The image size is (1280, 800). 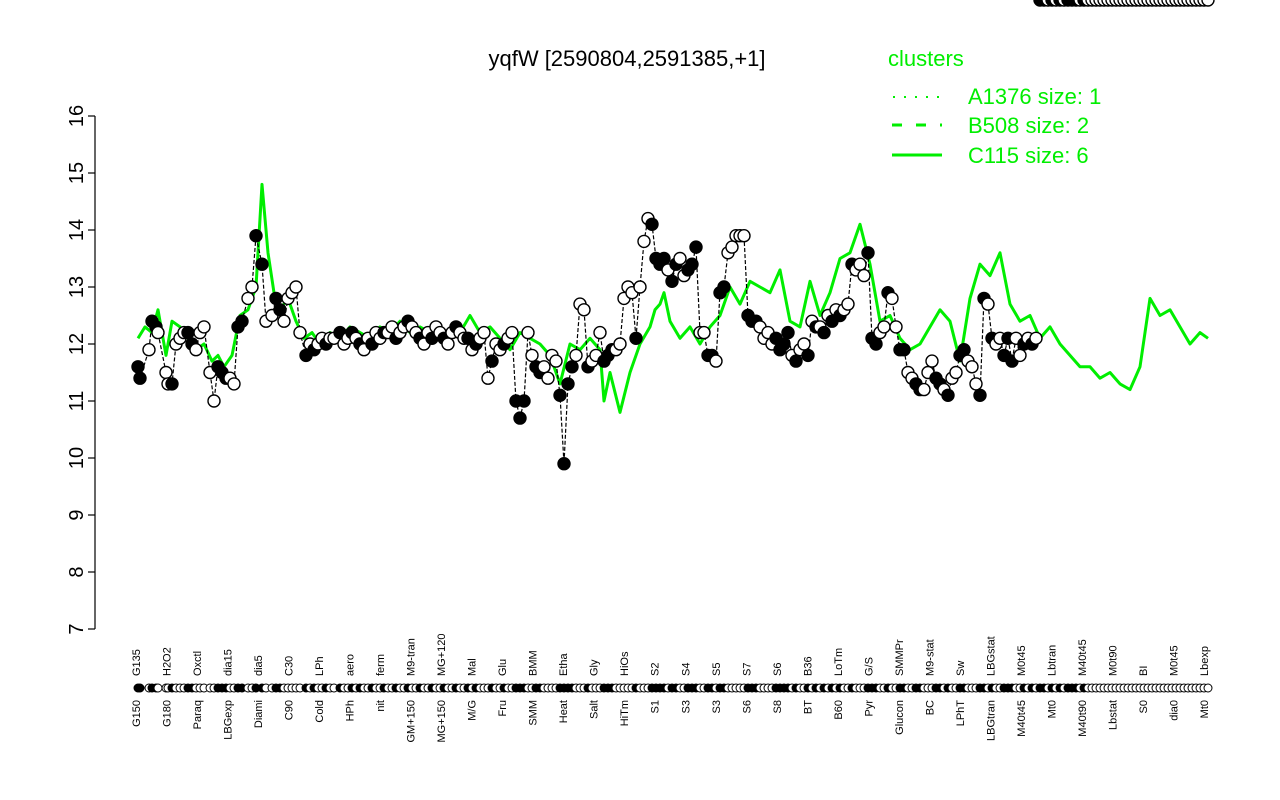 I want to click on y-tick-label: 12, so click(x=77, y=344).